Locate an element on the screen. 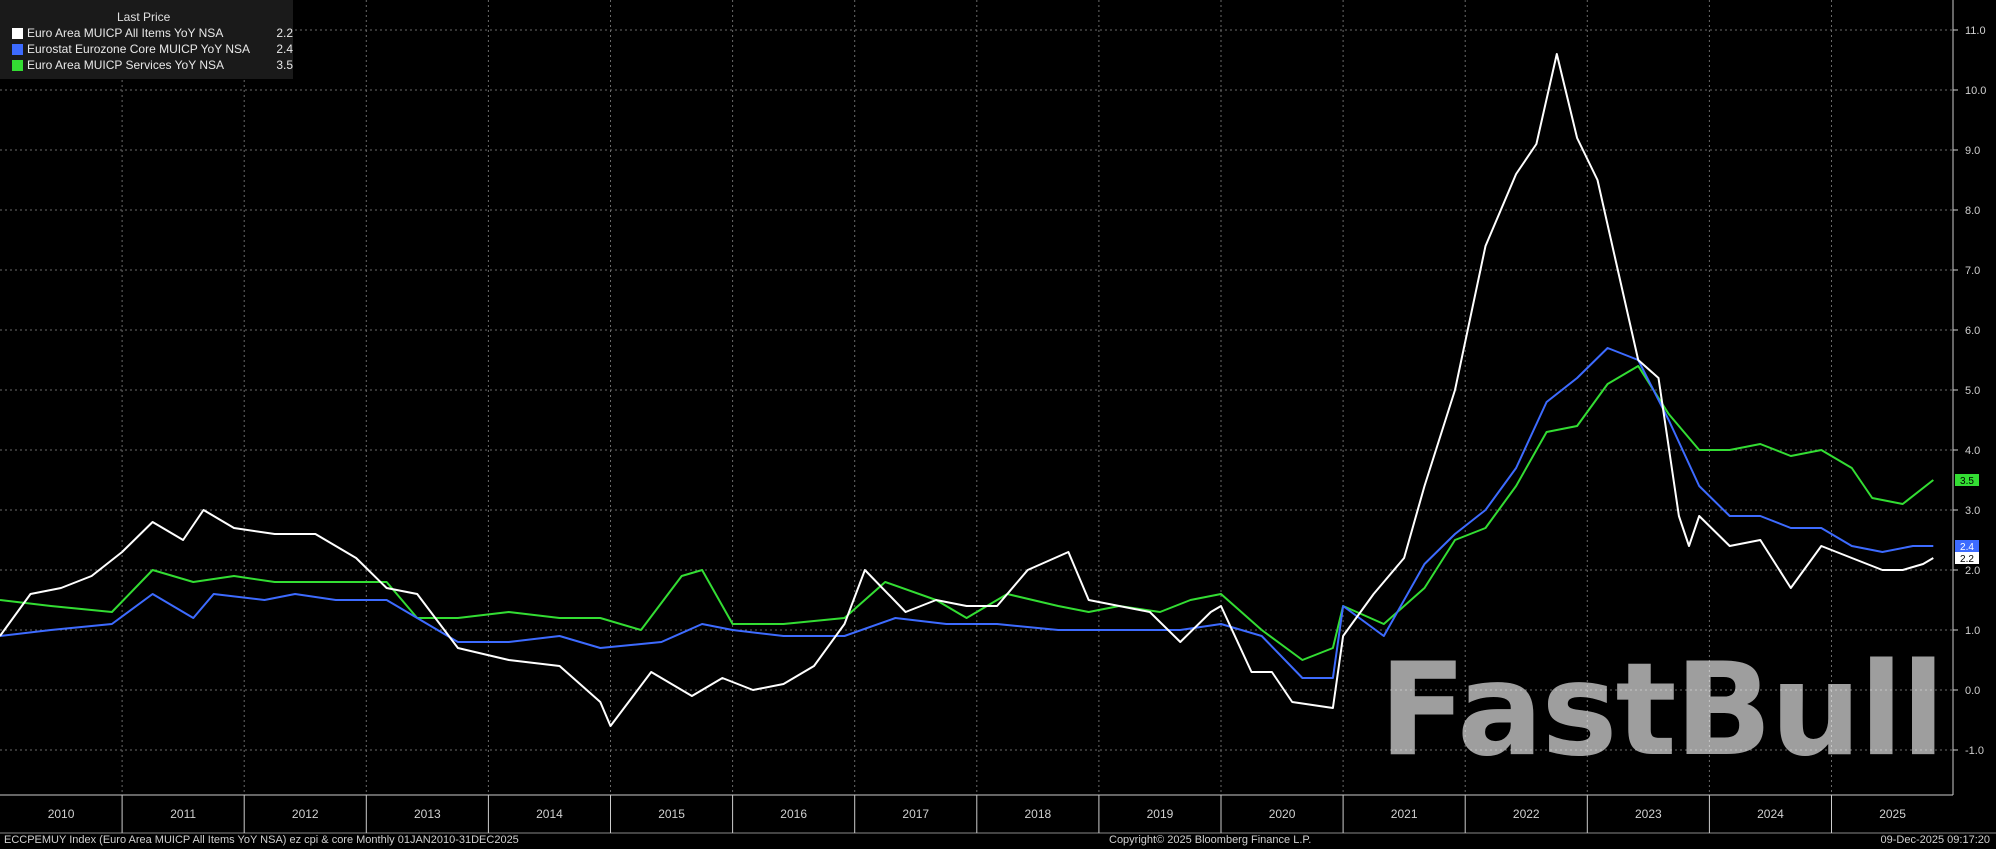  x-tick-label: 2021 is located at coordinates (1404, 814).